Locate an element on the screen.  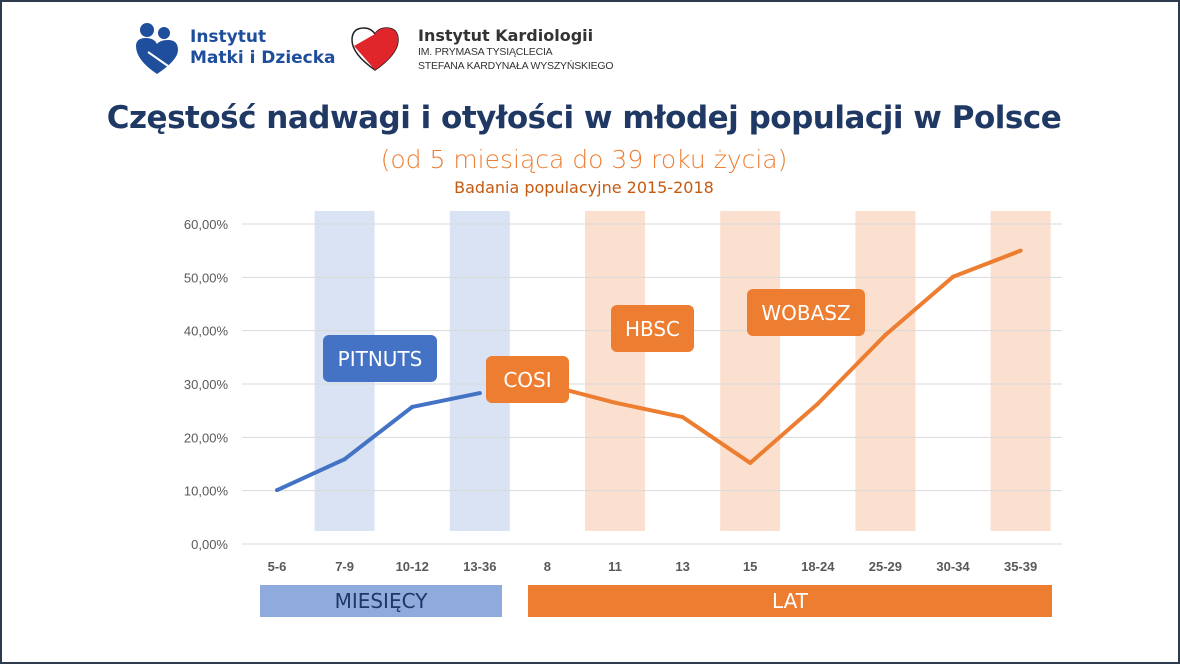
y-tick-label: 60,00% is located at coordinates (206, 224).